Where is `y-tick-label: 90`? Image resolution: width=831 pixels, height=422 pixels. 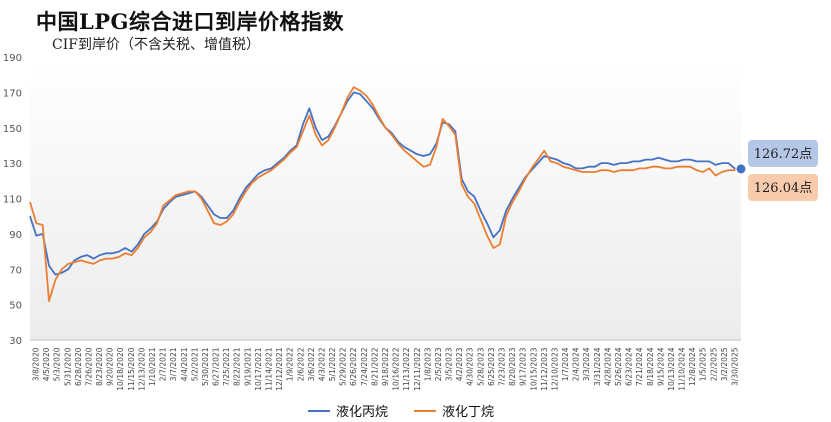 y-tick-label: 90 is located at coordinates (15, 235).